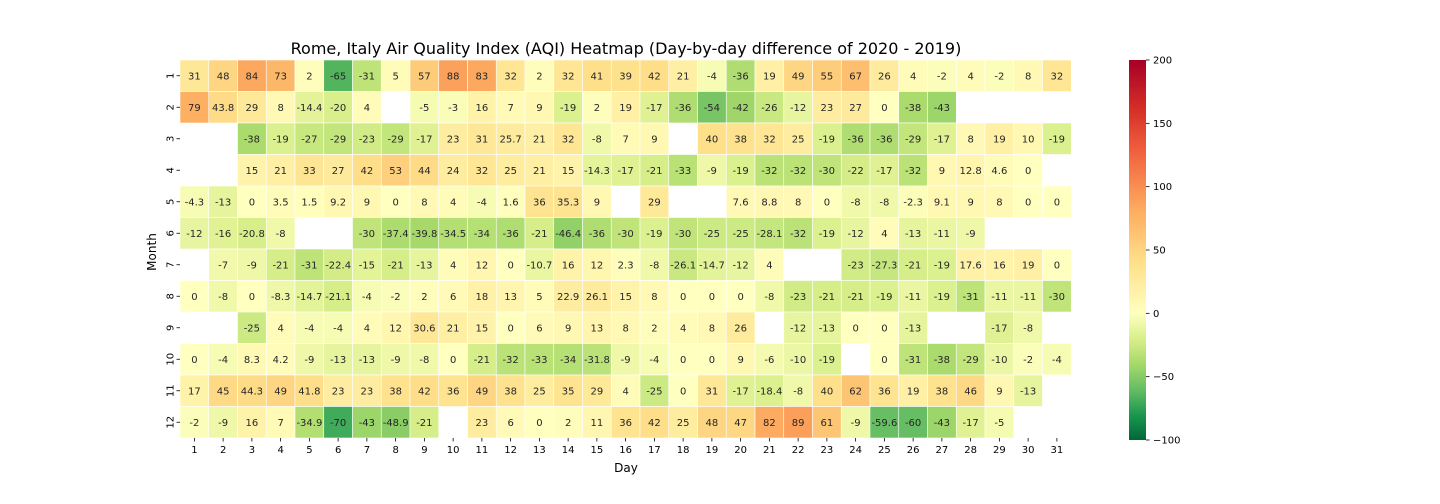 The image size is (1440, 504). What do you see at coordinates (453, 265) in the screenshot?
I see `cell-label: 4` at bounding box center [453, 265].